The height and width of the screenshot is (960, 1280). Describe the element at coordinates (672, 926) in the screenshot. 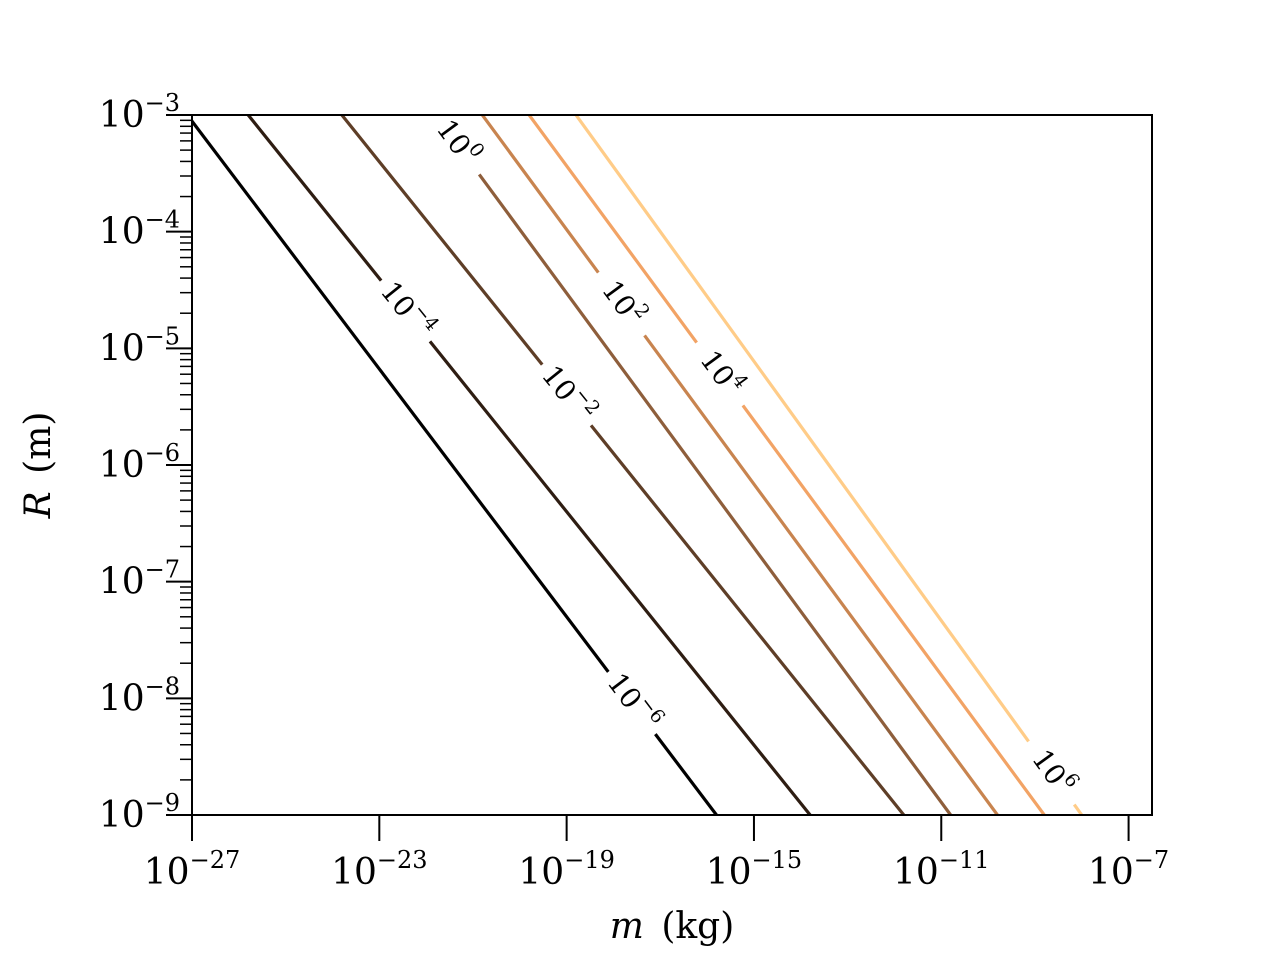

I see `x-axis-label: m (kg)` at that location.